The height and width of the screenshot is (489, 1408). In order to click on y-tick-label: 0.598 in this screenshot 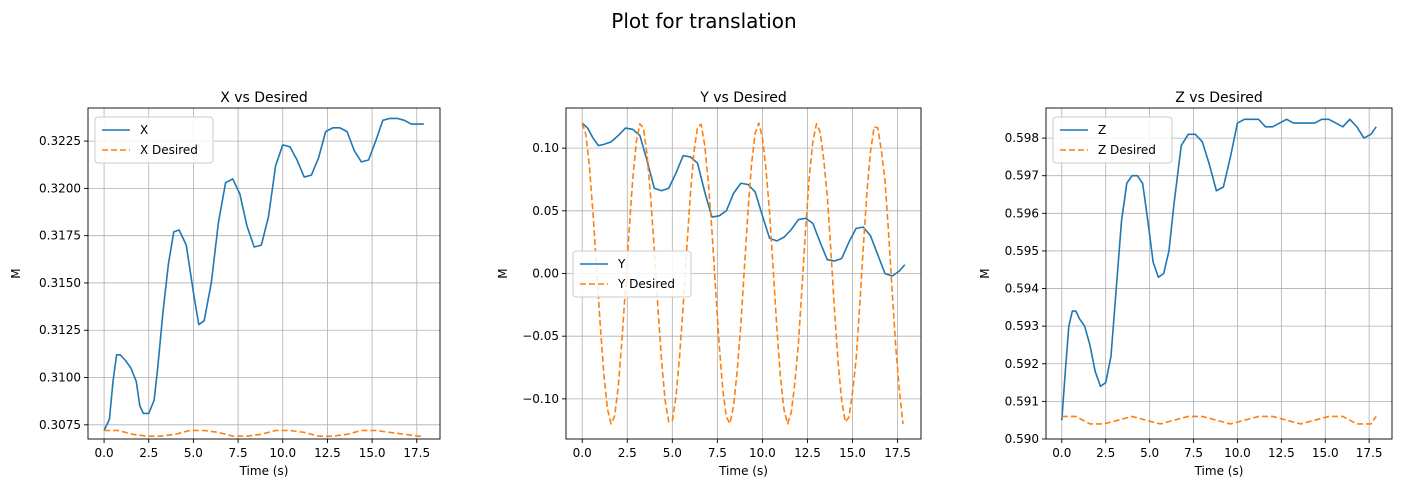, I will do `click(1022, 138)`.